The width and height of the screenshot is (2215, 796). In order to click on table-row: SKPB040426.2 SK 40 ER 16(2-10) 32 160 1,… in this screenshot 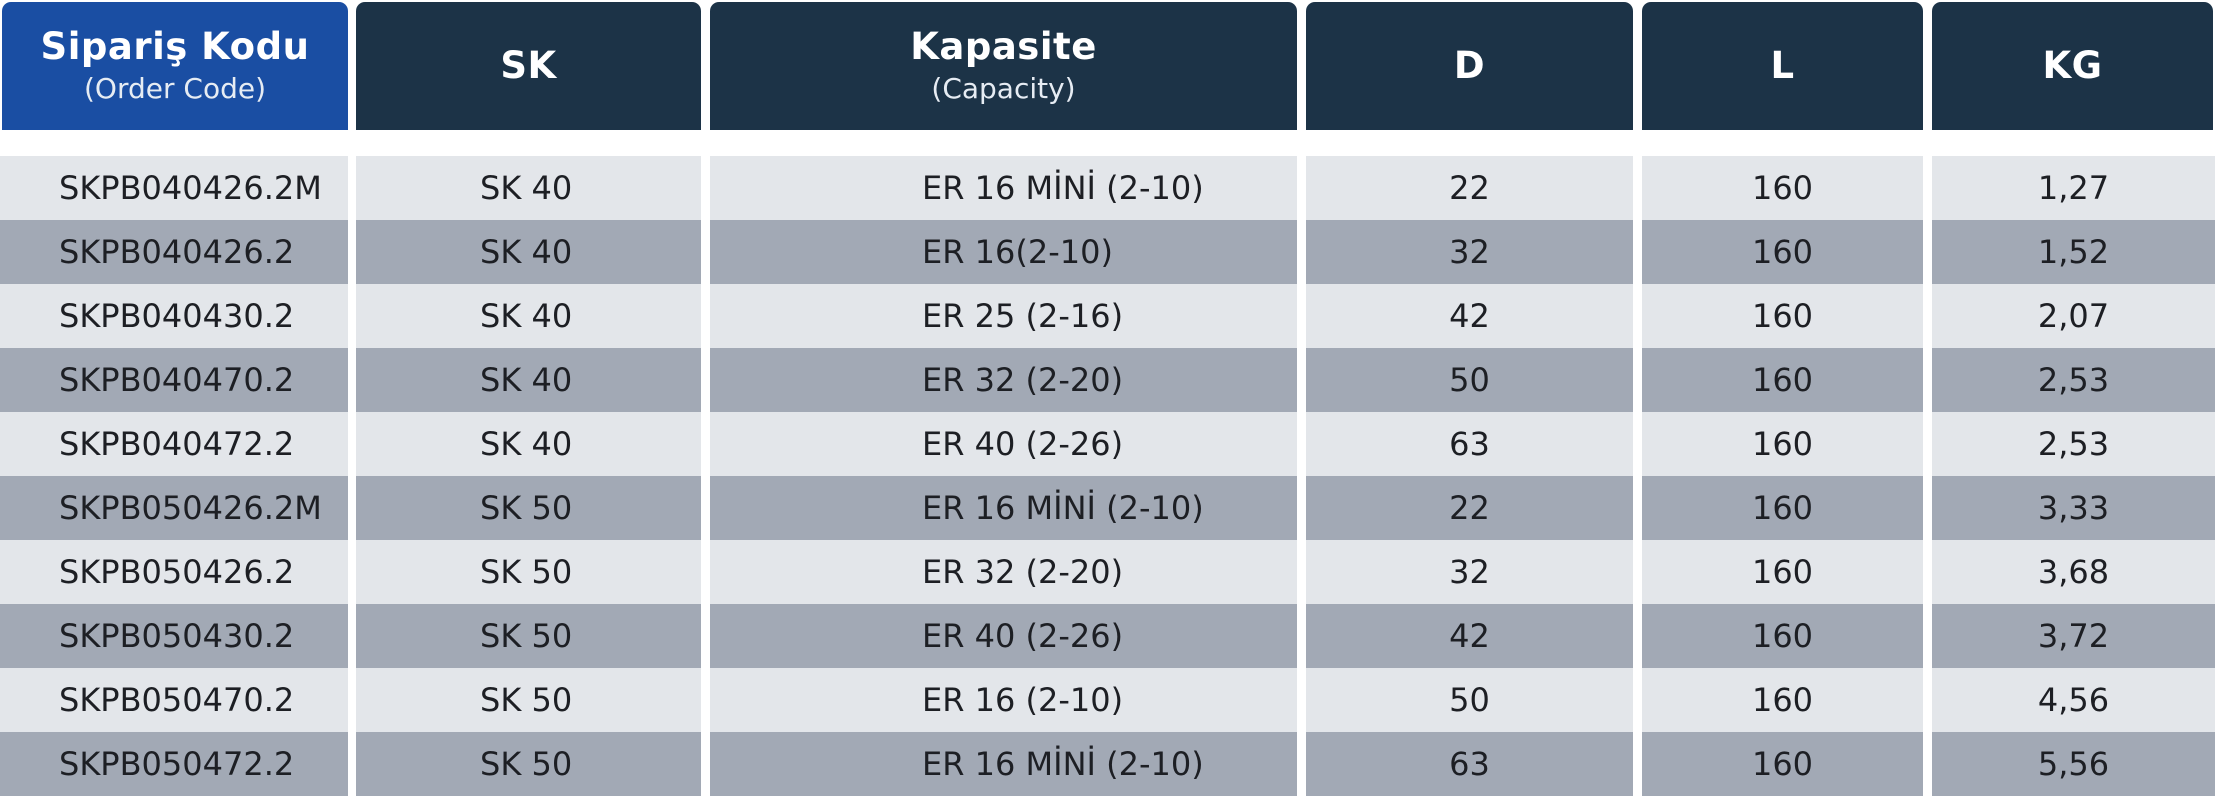, I will do `click(1107, 252)`.